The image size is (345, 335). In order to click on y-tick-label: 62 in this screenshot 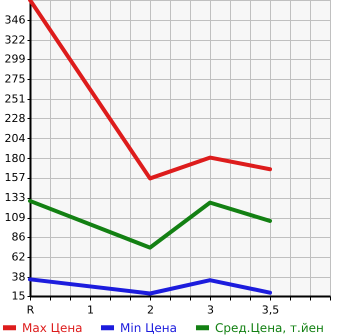, I will do `click(19, 257)`.